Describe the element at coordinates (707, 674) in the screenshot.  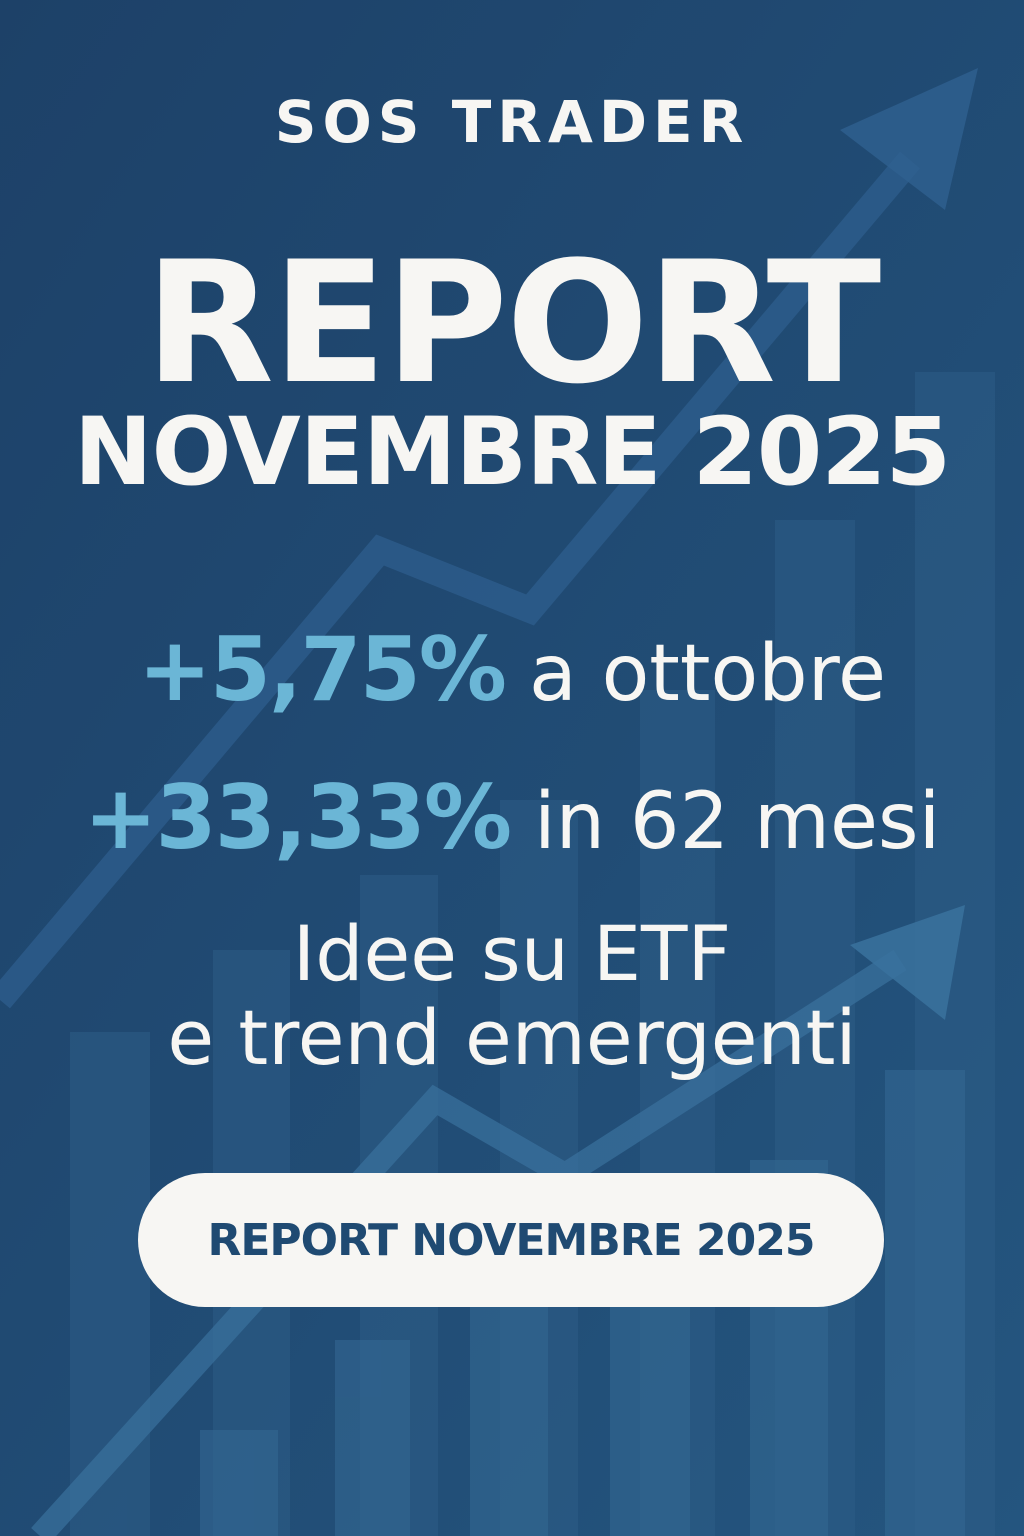
I see `stat-label: a ottobre` at that location.